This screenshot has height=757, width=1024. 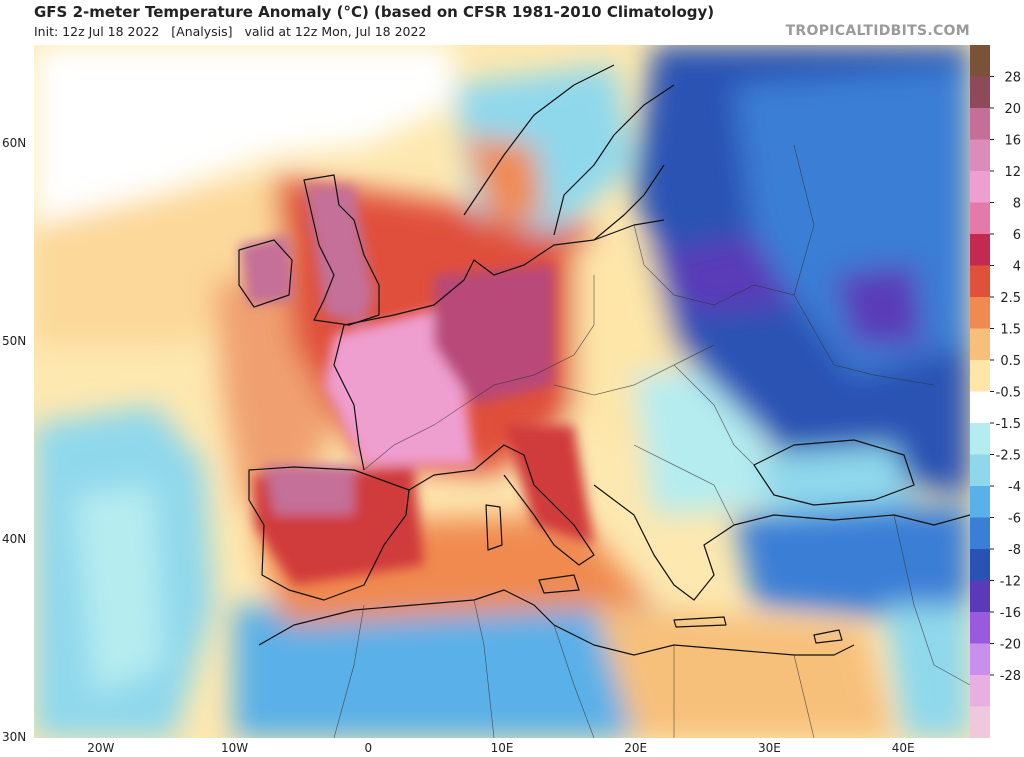 I want to click on lon-tick-label: 0, so click(x=368, y=748).